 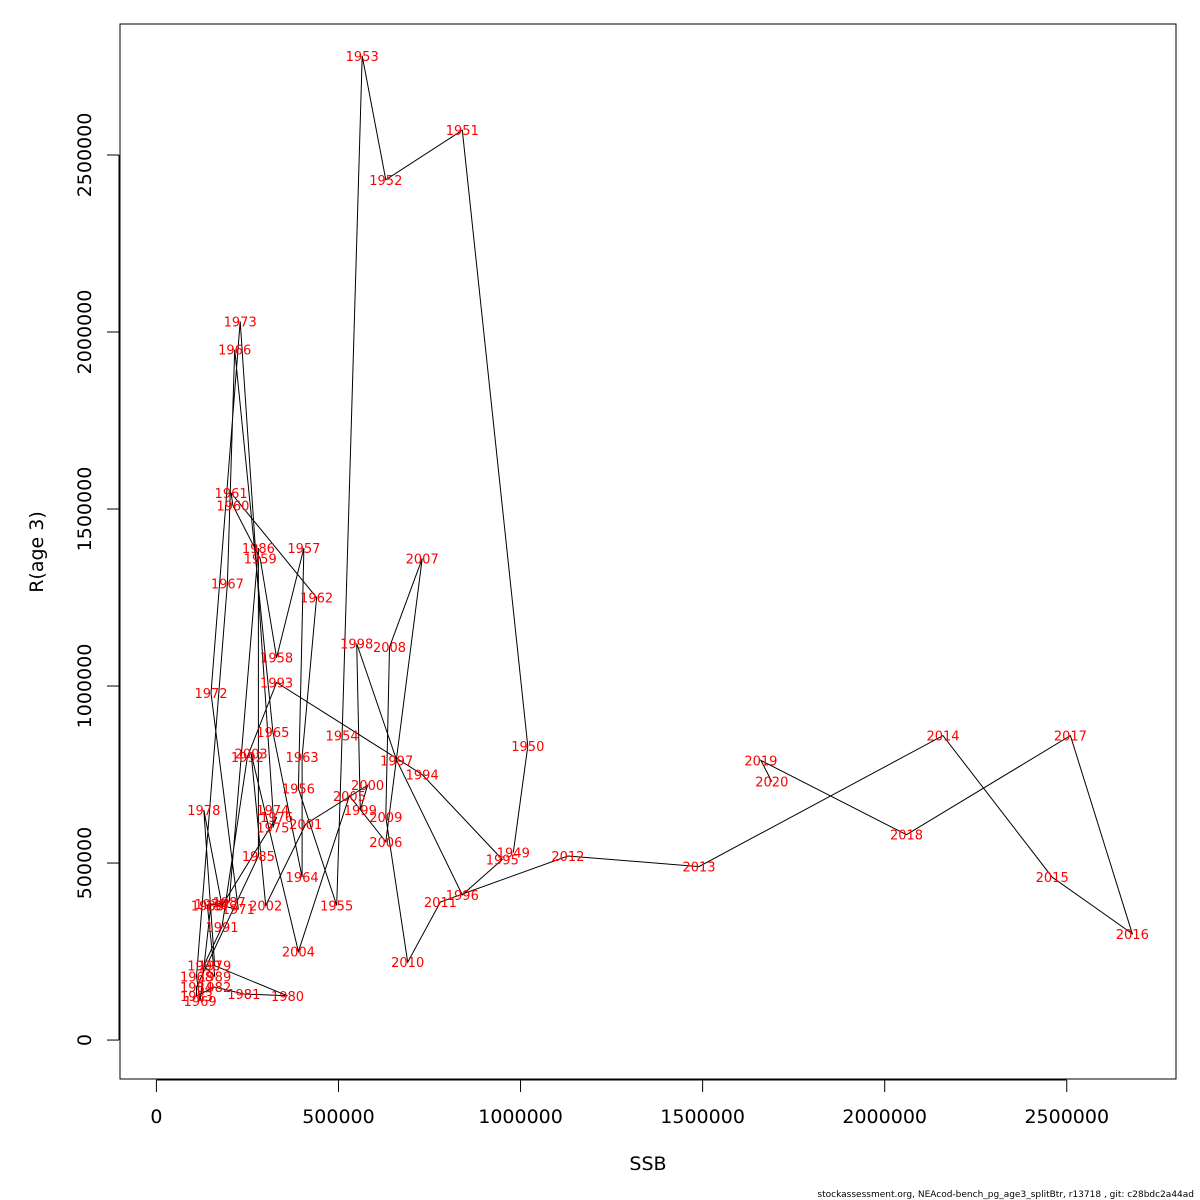 What do you see at coordinates (251, 754) in the screenshot?
I see `point-label-2003: 2003` at bounding box center [251, 754].